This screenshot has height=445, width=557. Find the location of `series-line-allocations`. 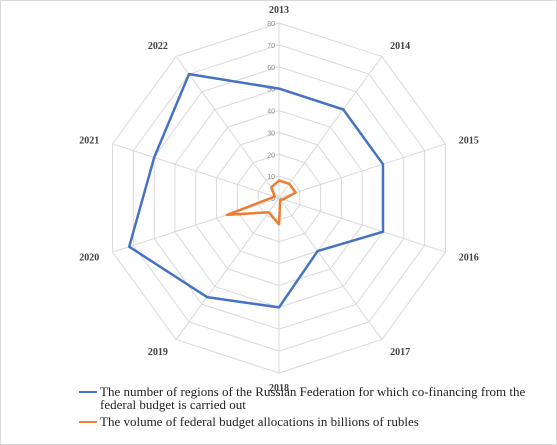

series-line-allocations is located at coordinates (261, 202).